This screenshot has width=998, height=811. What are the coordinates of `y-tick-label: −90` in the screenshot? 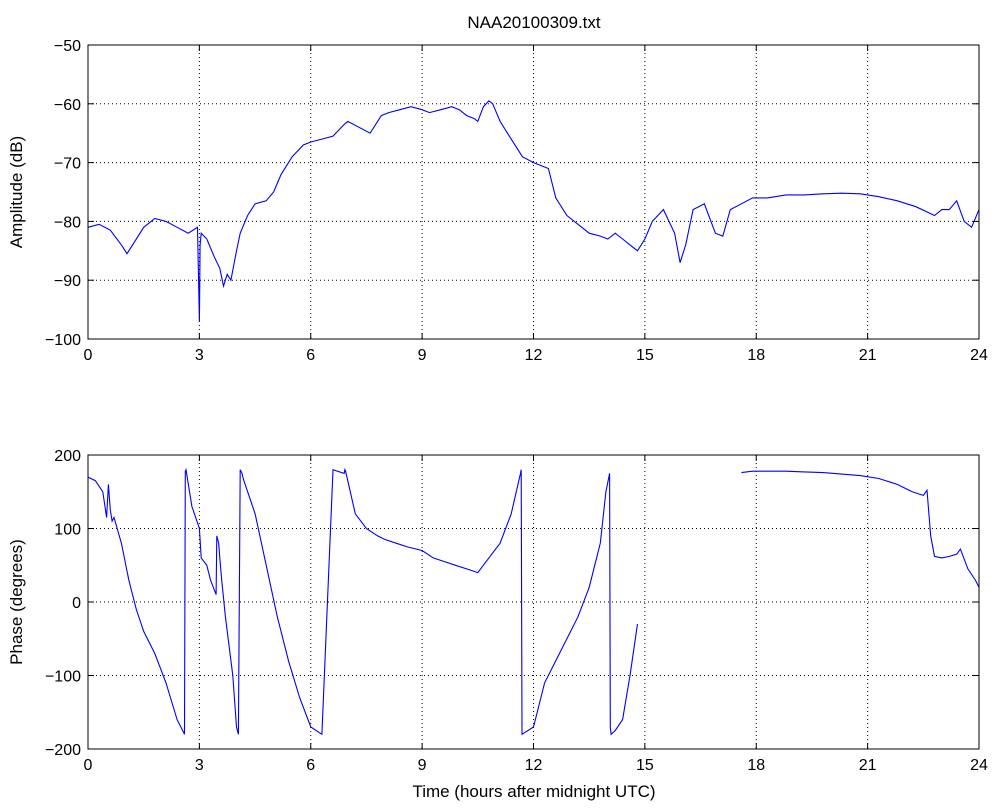 It's located at (67, 281).